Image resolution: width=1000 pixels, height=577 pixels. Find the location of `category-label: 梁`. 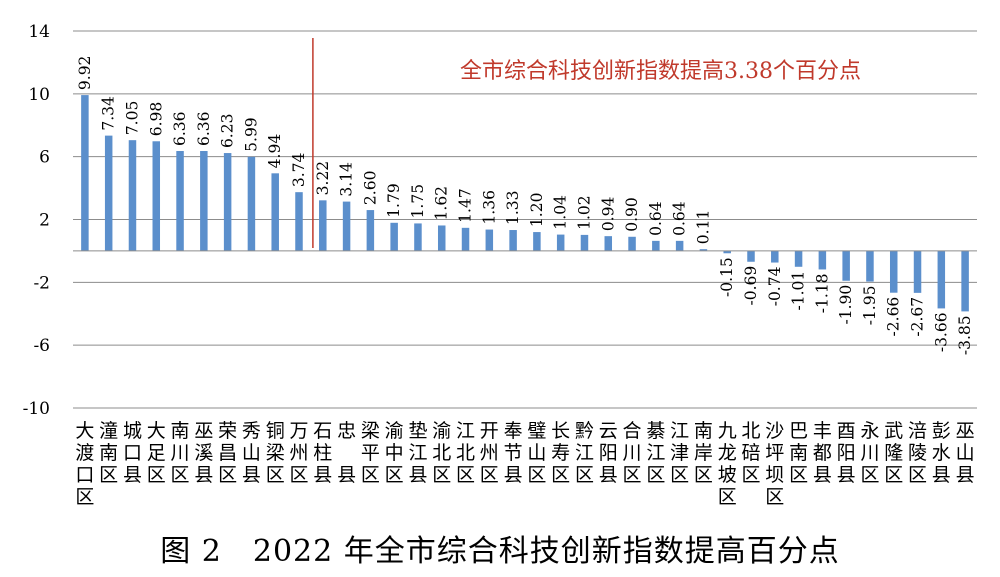

category-label: 梁 is located at coordinates (275, 453).